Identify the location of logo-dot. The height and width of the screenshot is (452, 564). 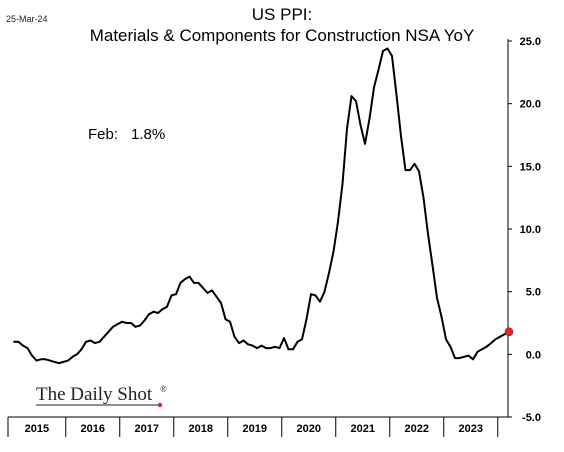
(160, 405).